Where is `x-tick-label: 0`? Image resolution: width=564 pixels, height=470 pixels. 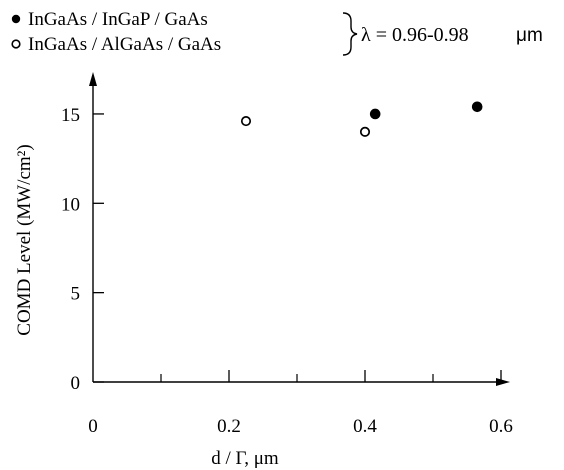
x-tick-label: 0 is located at coordinates (93, 426).